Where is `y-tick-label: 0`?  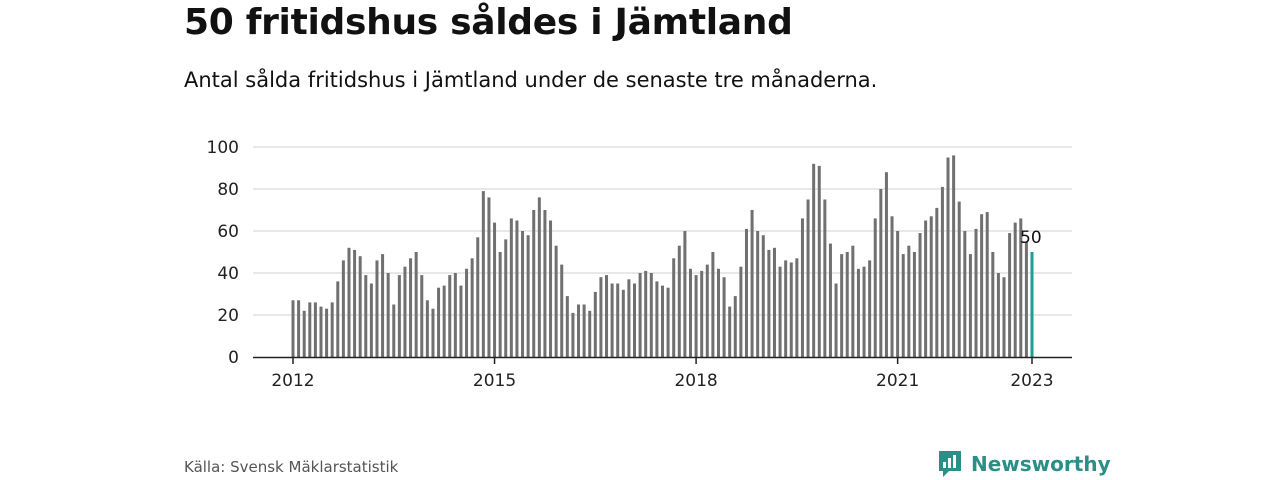
y-tick-label: 0 is located at coordinates (233, 358).